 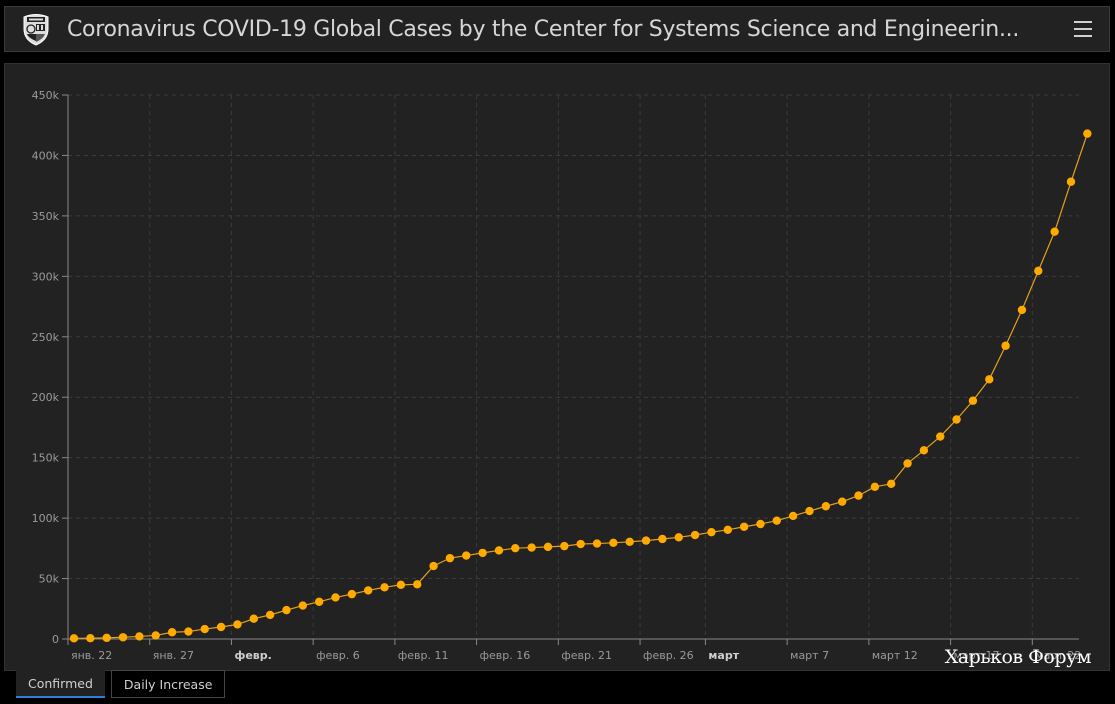 What do you see at coordinates (46, 276) in the screenshot?
I see `y-tick-label: 300k` at bounding box center [46, 276].